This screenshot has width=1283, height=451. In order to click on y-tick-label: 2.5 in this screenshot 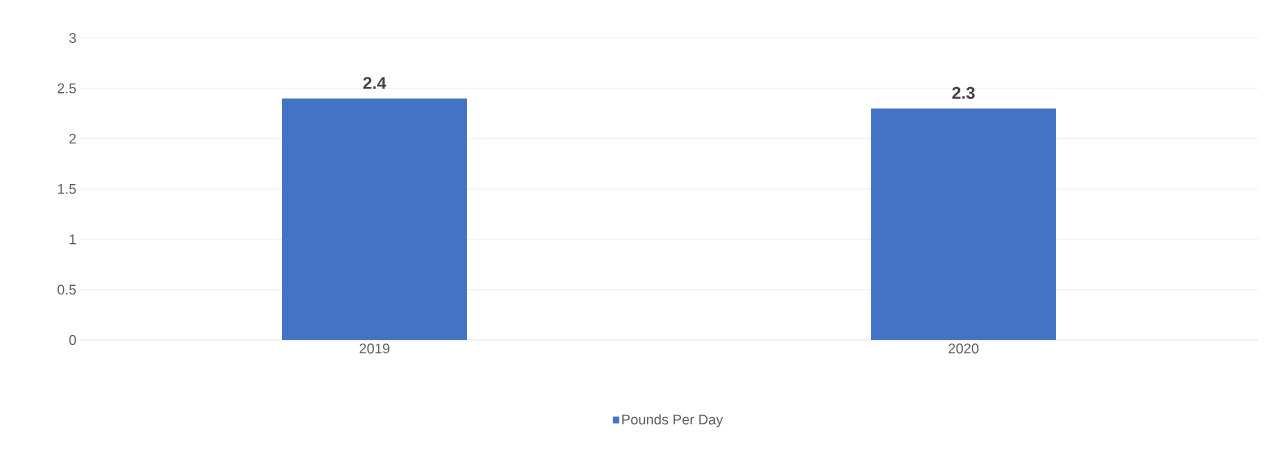, I will do `click(66, 88)`.